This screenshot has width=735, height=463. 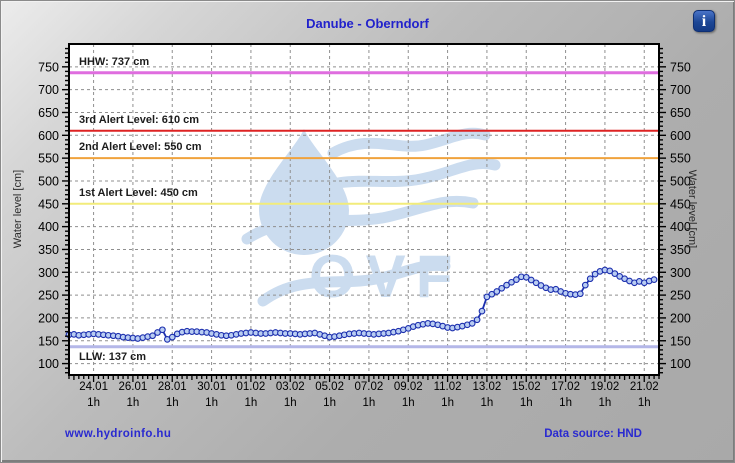 What do you see at coordinates (593, 434) in the screenshot?
I see `data-source-link: Data source: HND` at bounding box center [593, 434].